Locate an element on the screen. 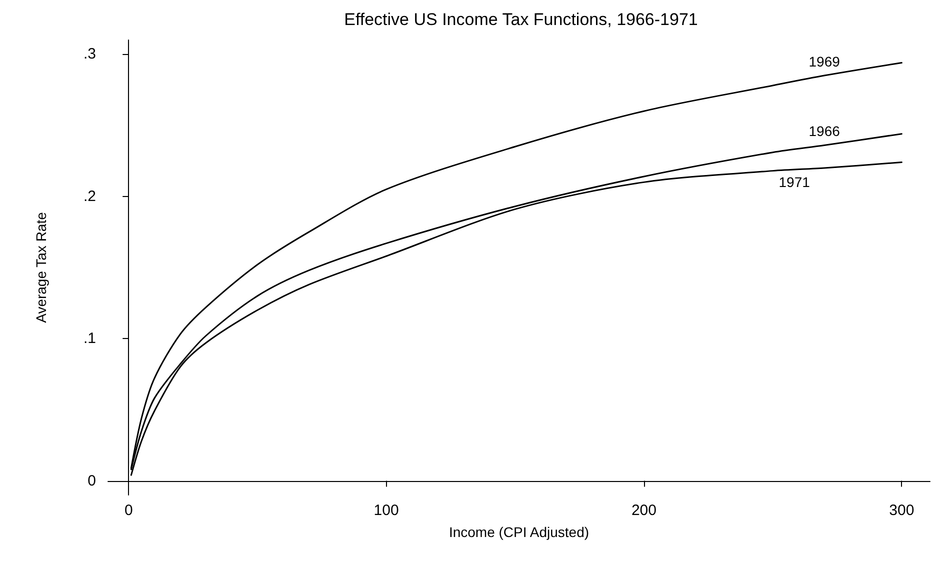 Image resolution: width=939 pixels, height=565 pixels. y-tick-label: 0 is located at coordinates (92, 481).